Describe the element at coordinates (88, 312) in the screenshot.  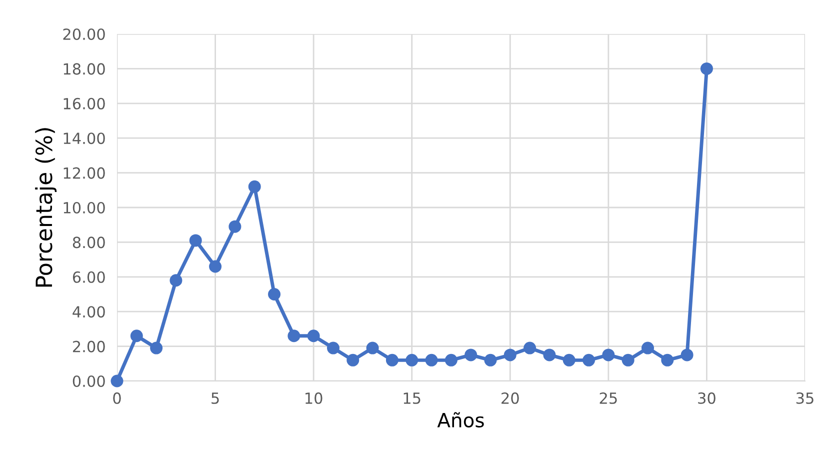
I see `y-tick-label: 4.00` at that location.